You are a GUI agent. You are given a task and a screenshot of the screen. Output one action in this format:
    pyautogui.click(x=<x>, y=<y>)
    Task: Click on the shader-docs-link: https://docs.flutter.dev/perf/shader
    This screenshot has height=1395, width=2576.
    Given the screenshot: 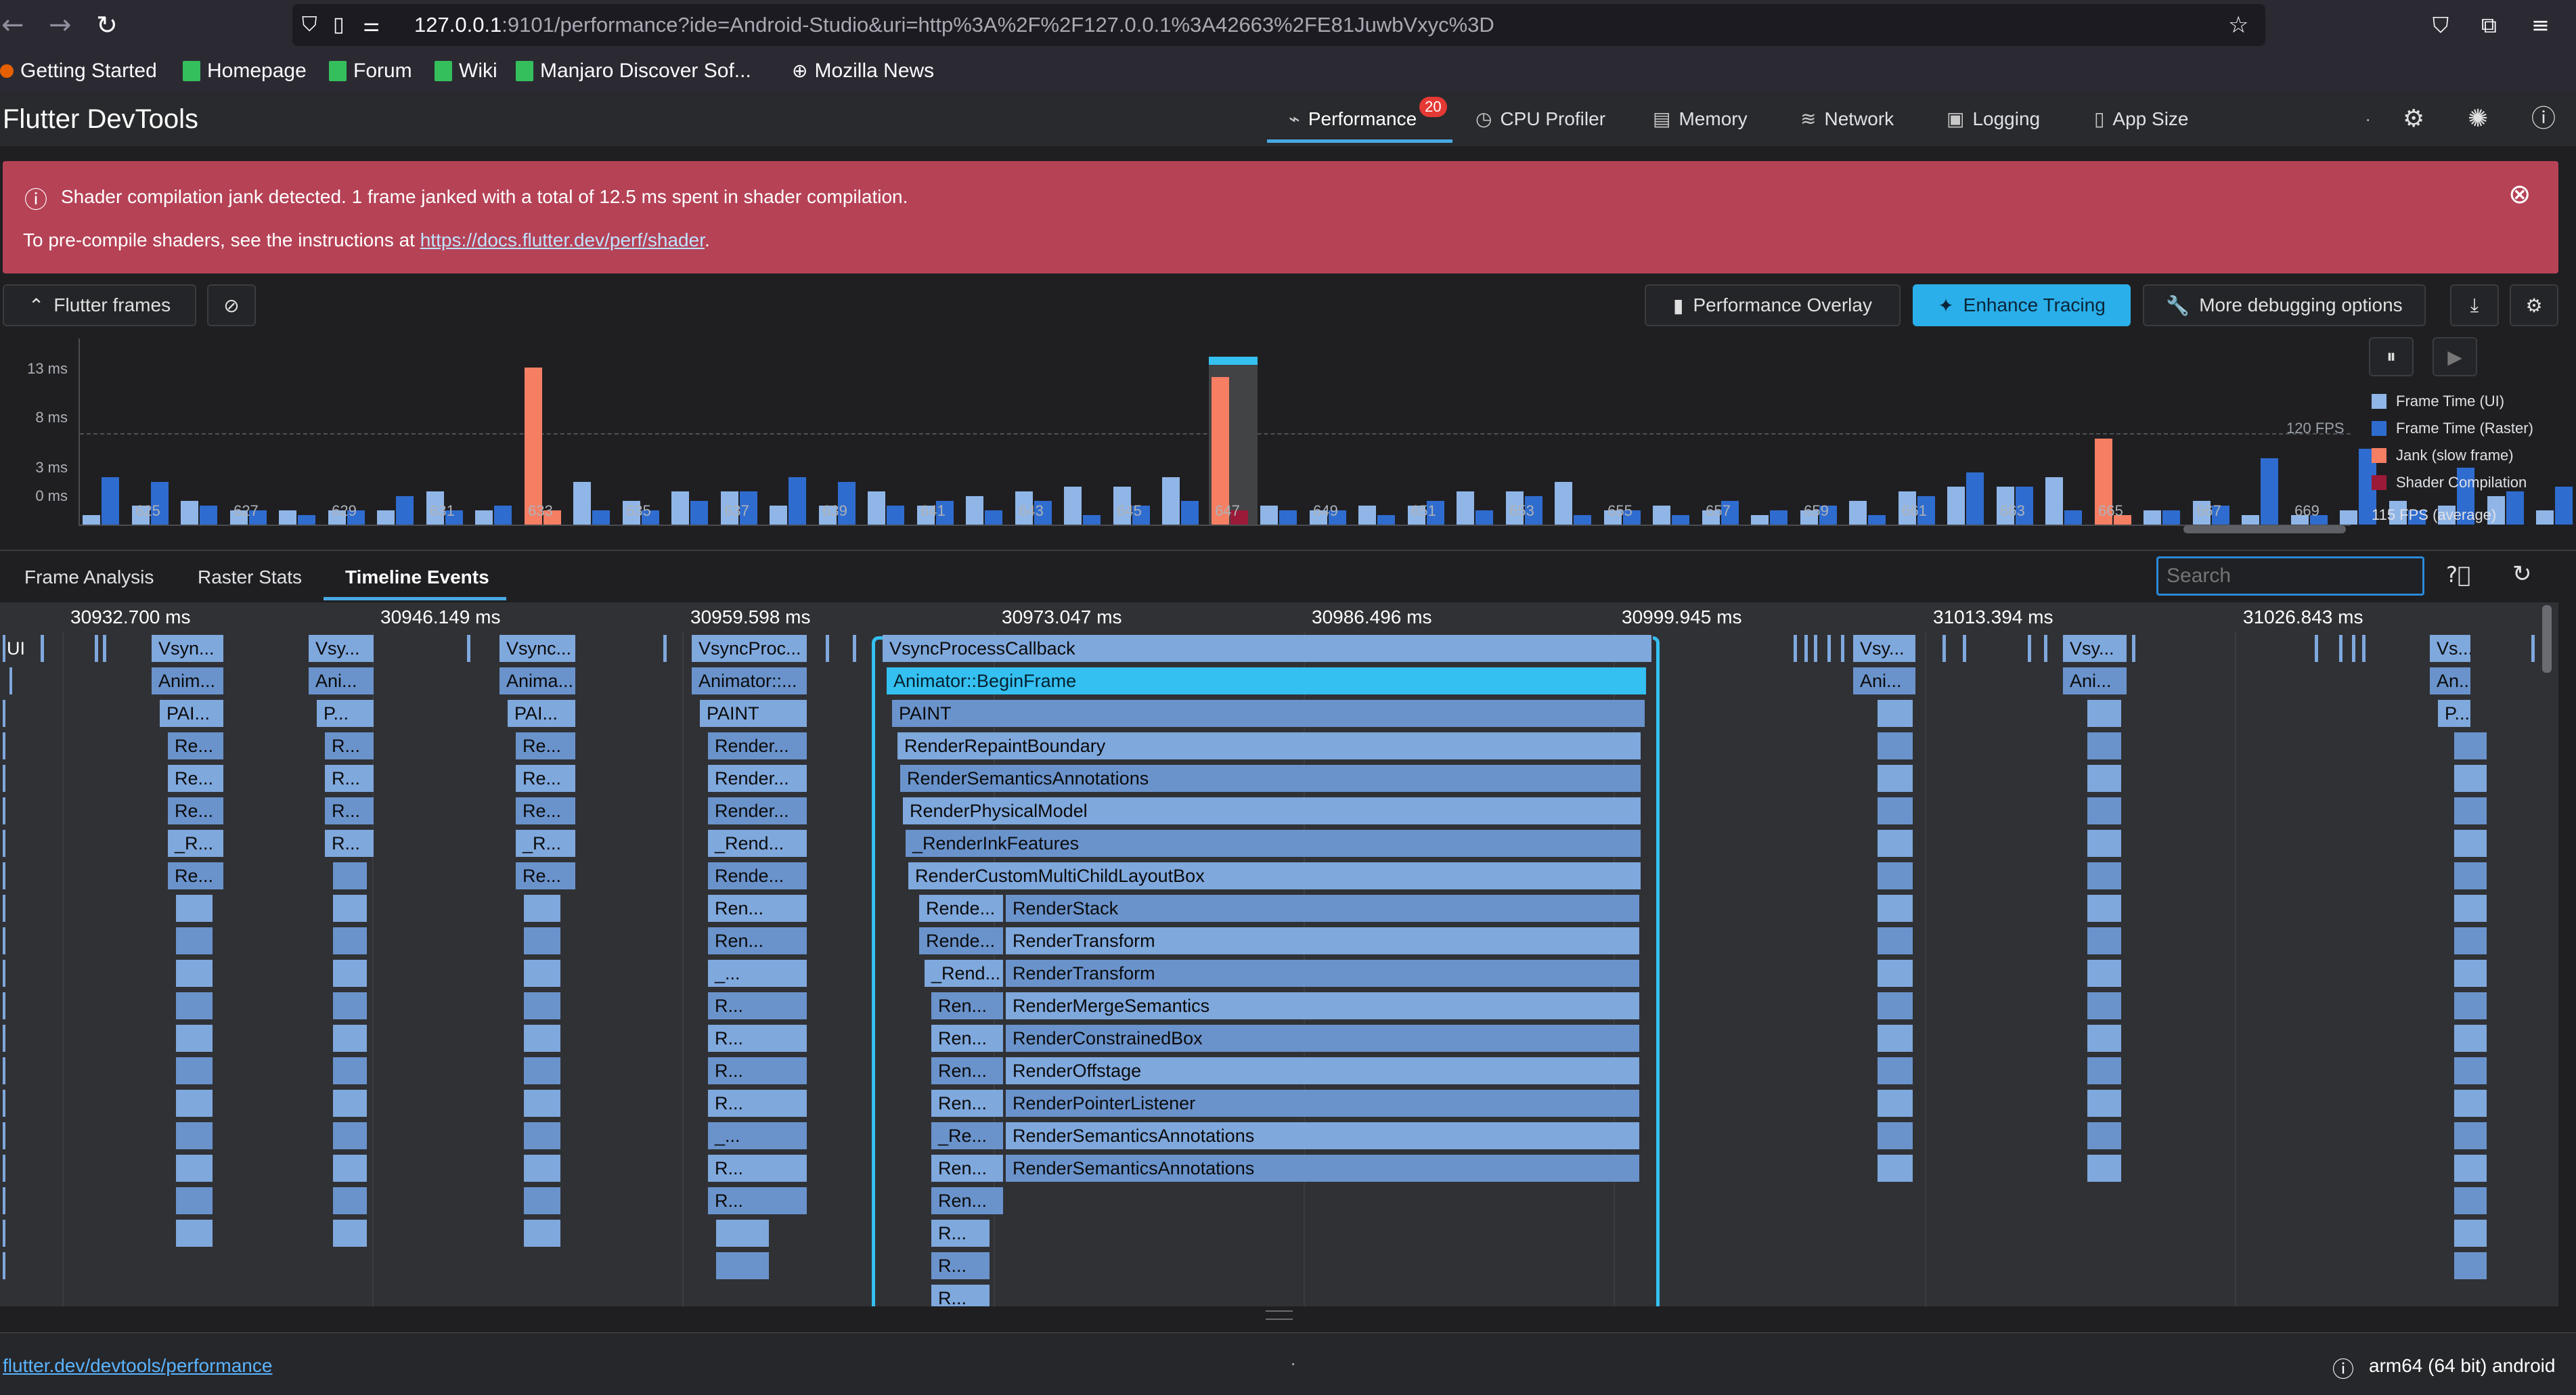 What is the action you would take?
    pyautogui.click(x=562, y=240)
    